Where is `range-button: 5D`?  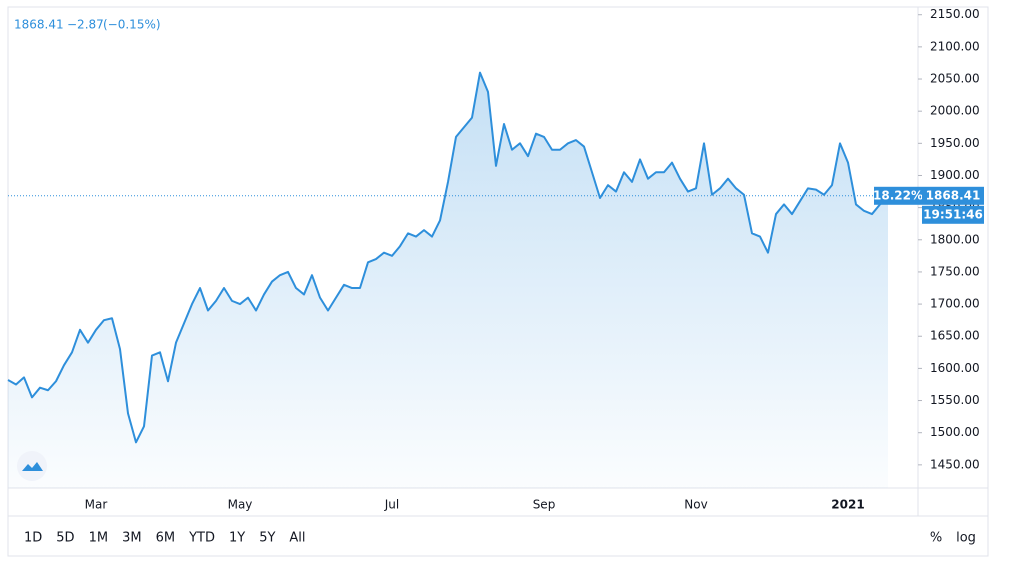
range-button: 5D is located at coordinates (65, 538).